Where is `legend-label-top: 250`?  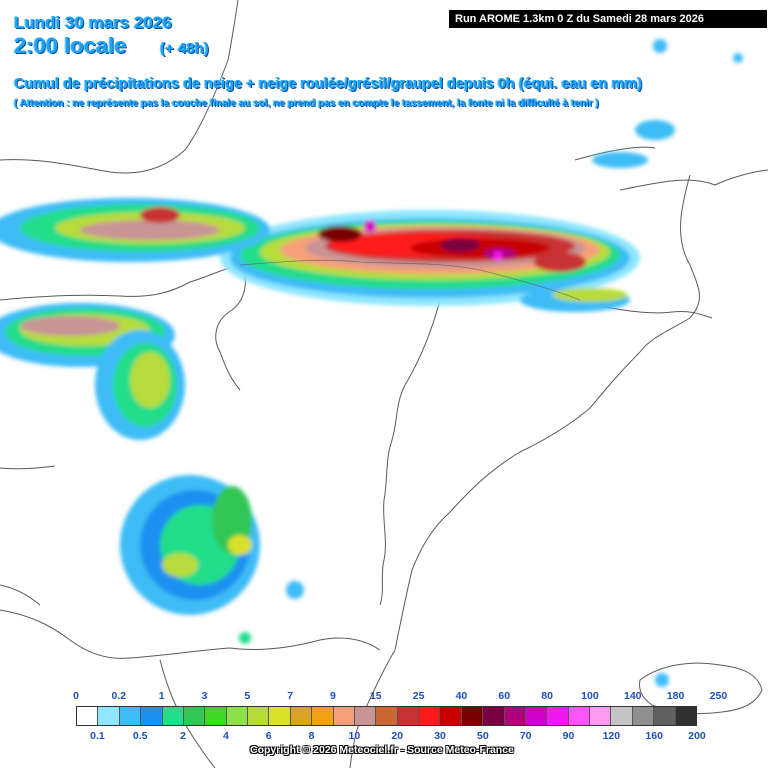
legend-label-top: 250 is located at coordinates (718, 696).